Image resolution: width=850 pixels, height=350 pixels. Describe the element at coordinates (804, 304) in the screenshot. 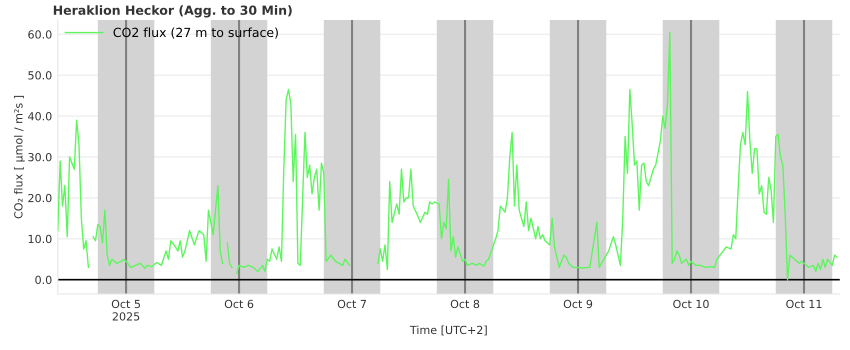

I see `x-tick-label: Oct 11` at that location.